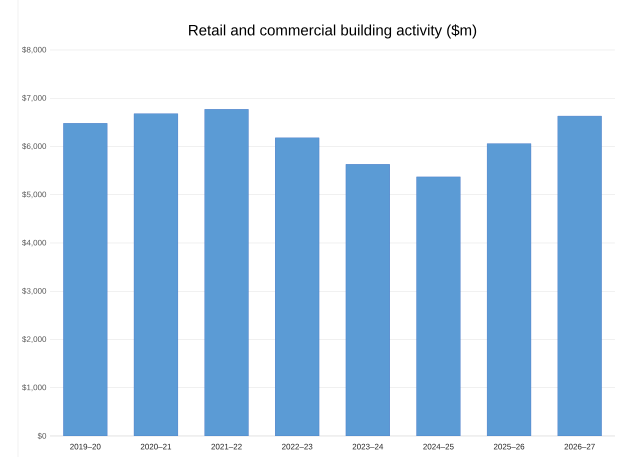  I want to click on y-tick-label: $3,000, so click(34, 291).